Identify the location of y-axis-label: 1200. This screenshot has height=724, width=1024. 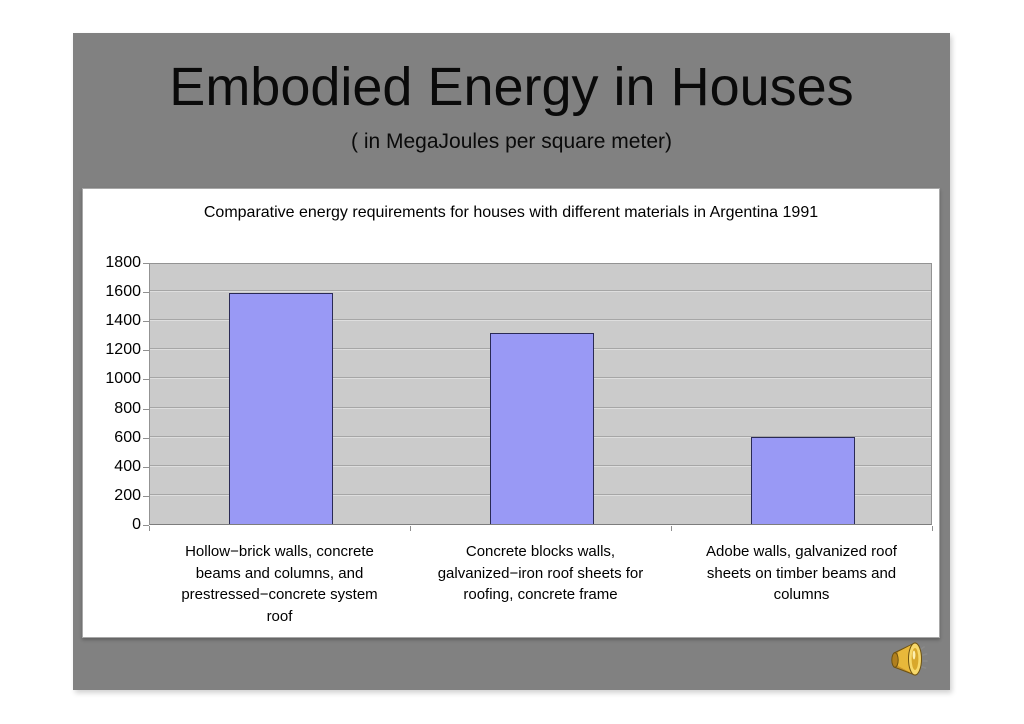
(123, 350).